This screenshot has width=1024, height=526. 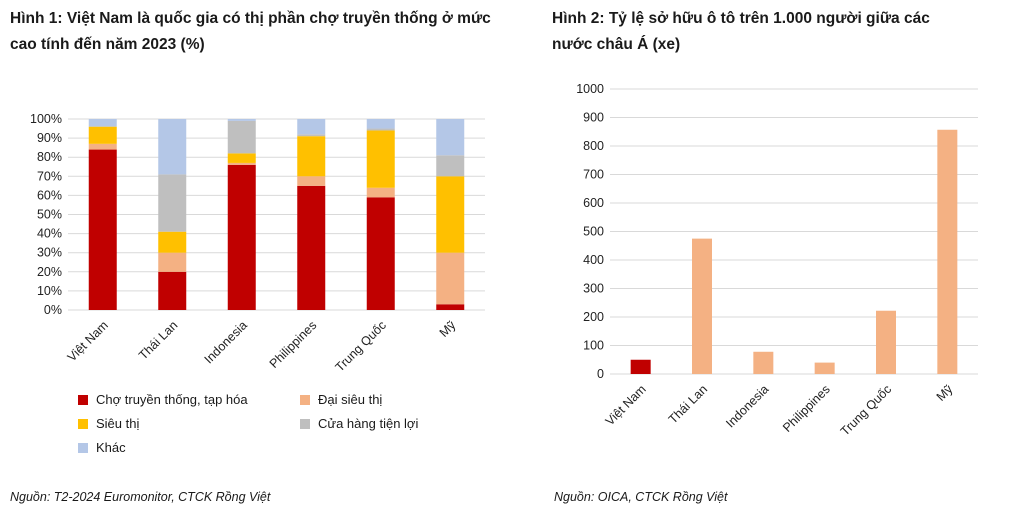 What do you see at coordinates (49, 176) in the screenshot?
I see `y-tick-label: 70%` at bounding box center [49, 176].